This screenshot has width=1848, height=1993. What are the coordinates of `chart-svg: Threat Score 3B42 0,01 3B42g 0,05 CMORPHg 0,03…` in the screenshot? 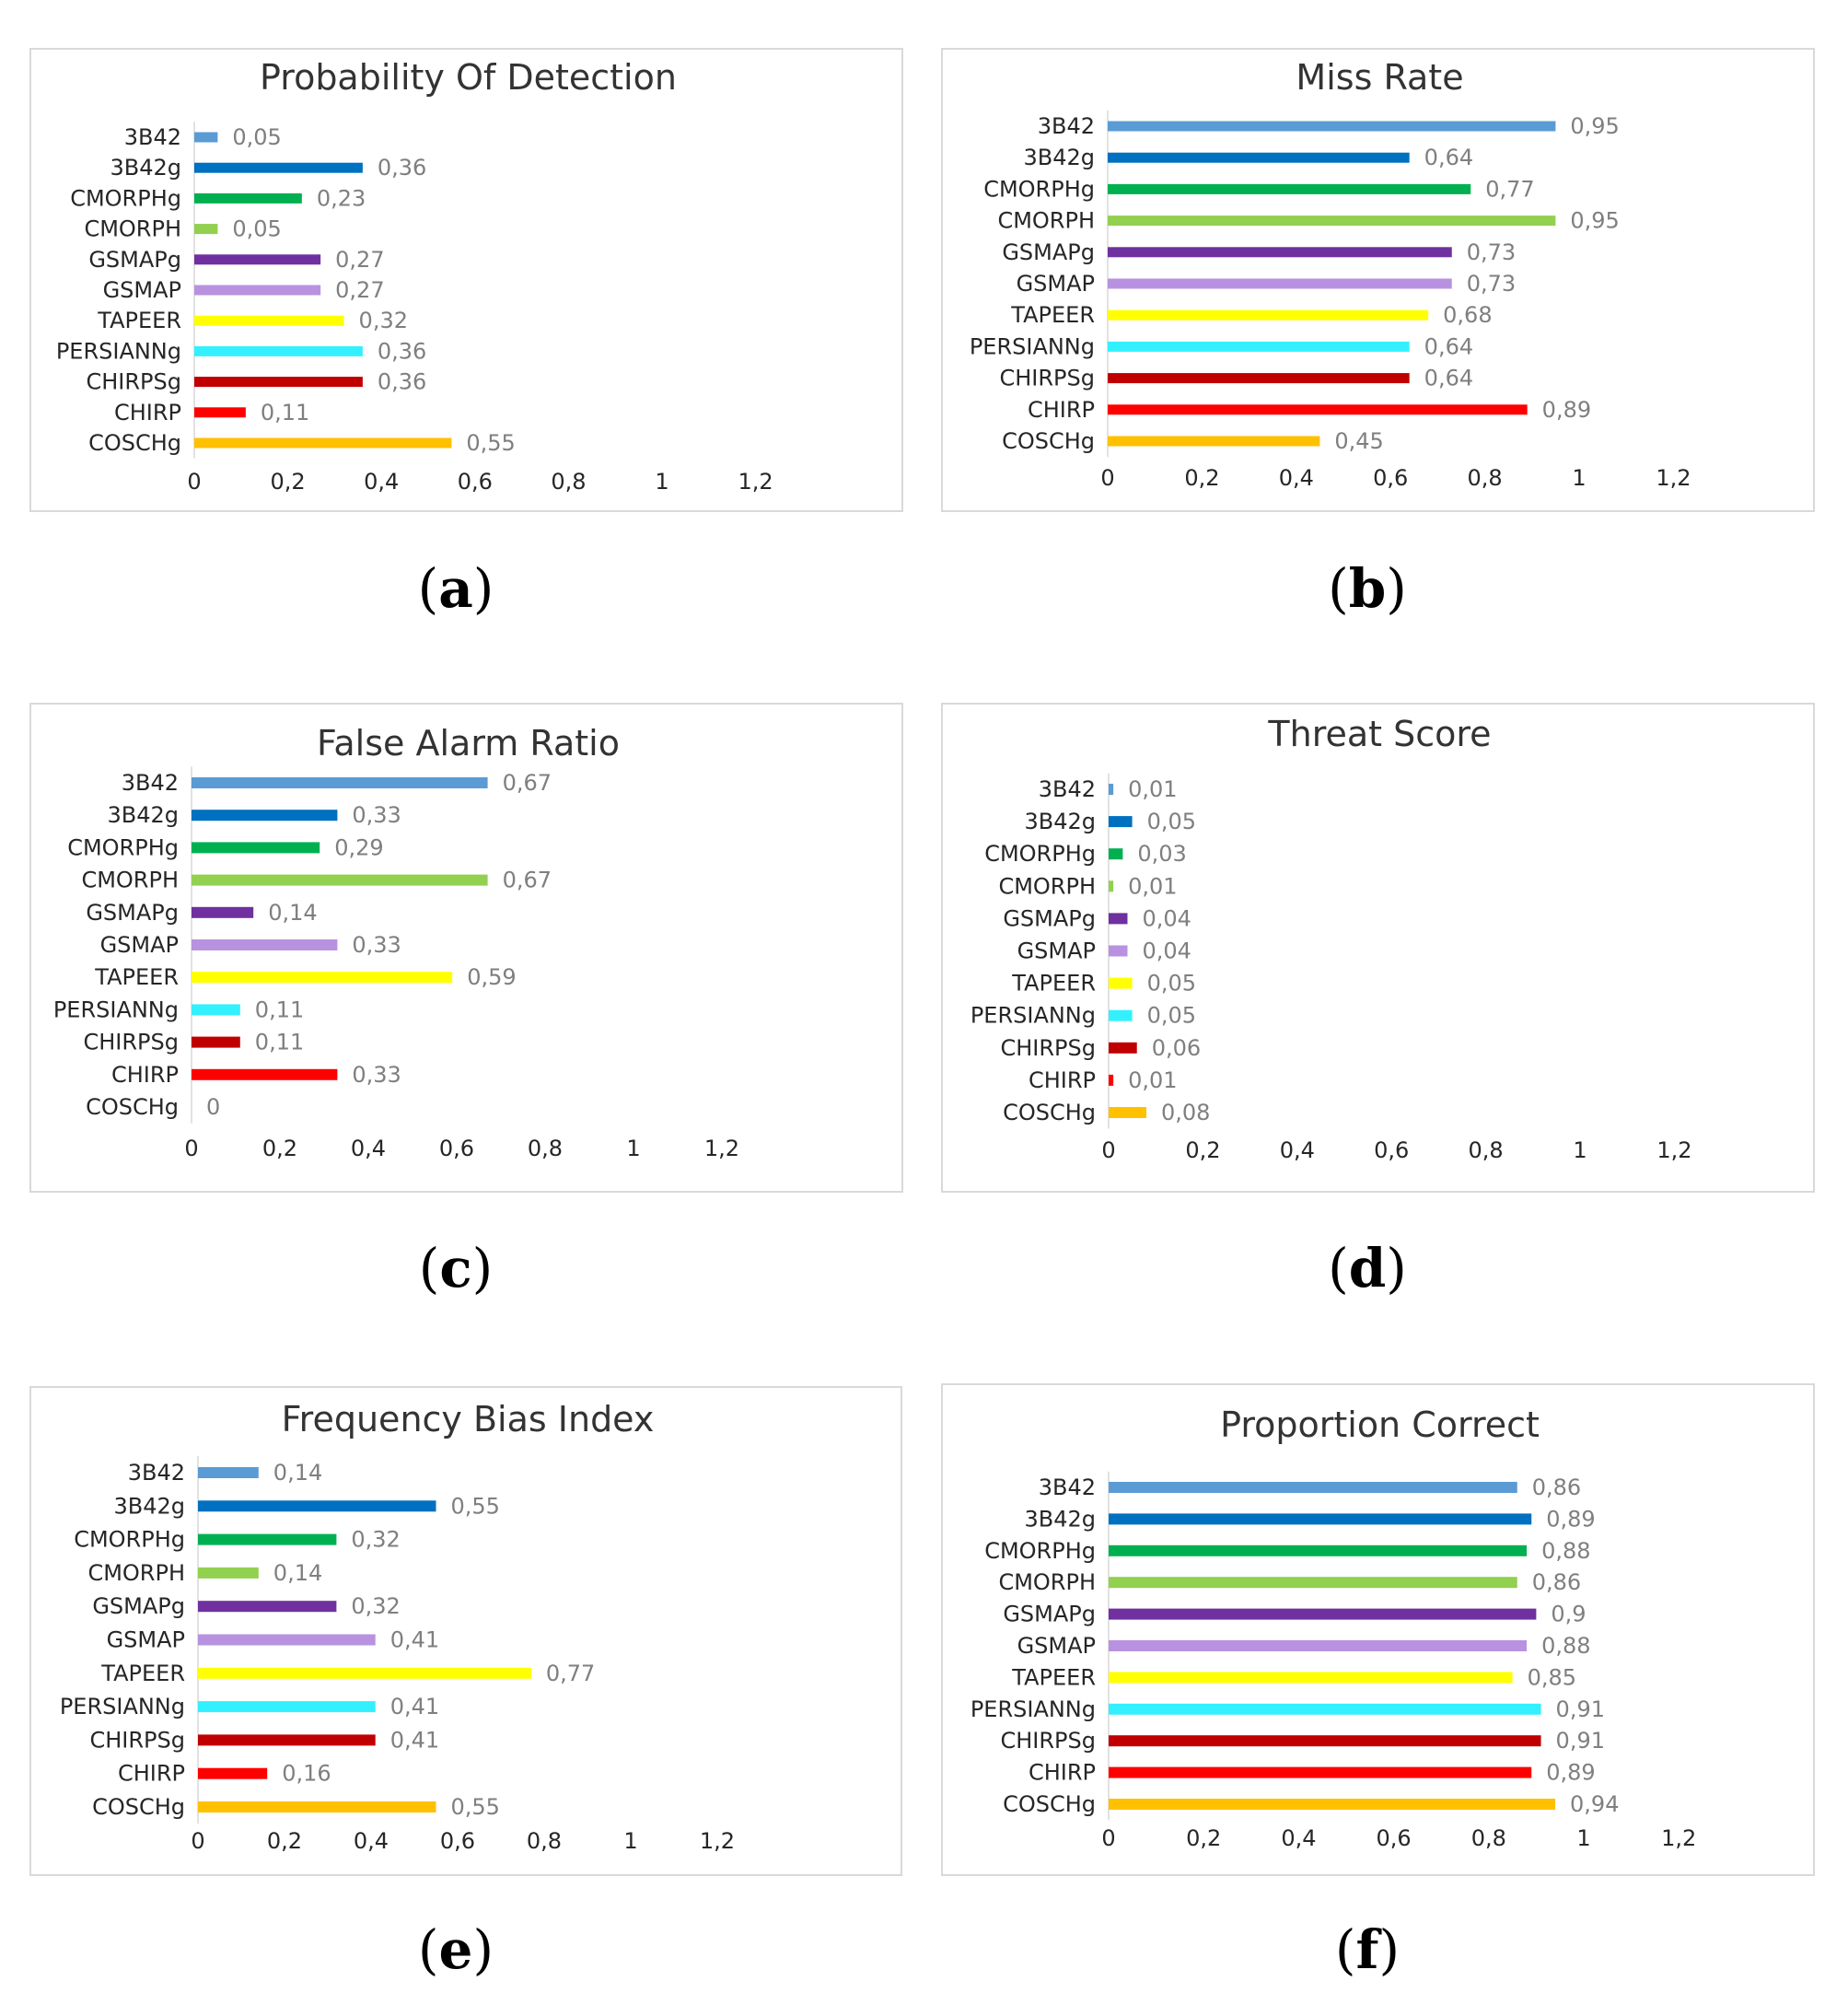 It's located at (1331, 939).